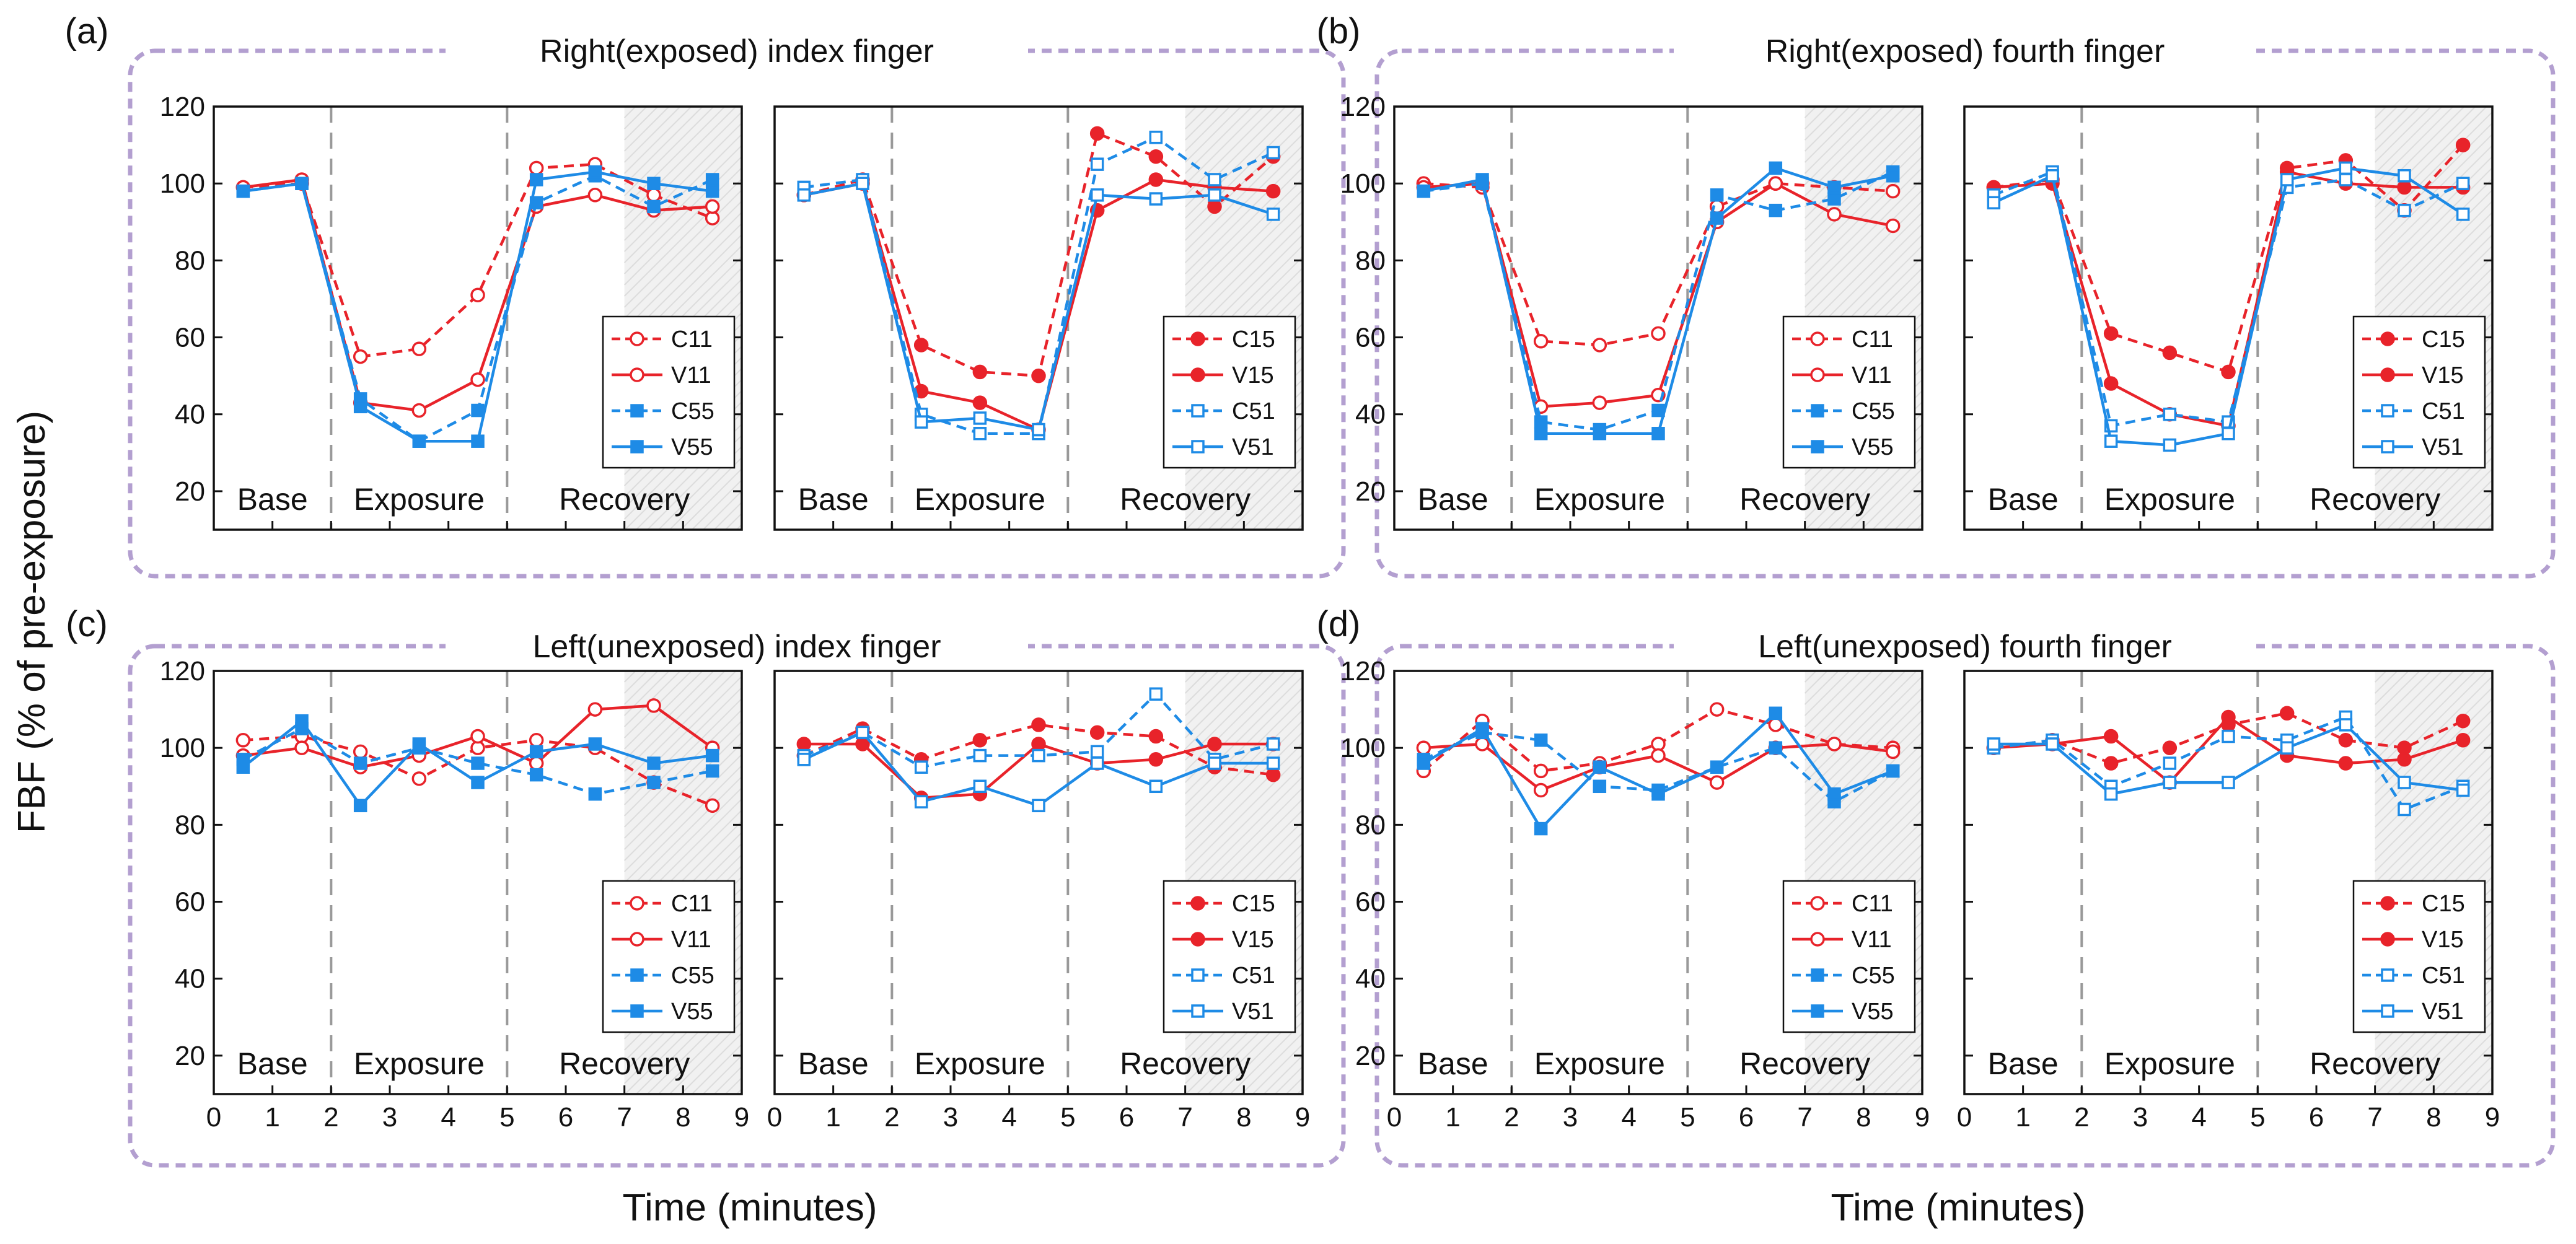  What do you see at coordinates (2081, 1117) in the screenshot?
I see `x-tick-label: 2` at bounding box center [2081, 1117].